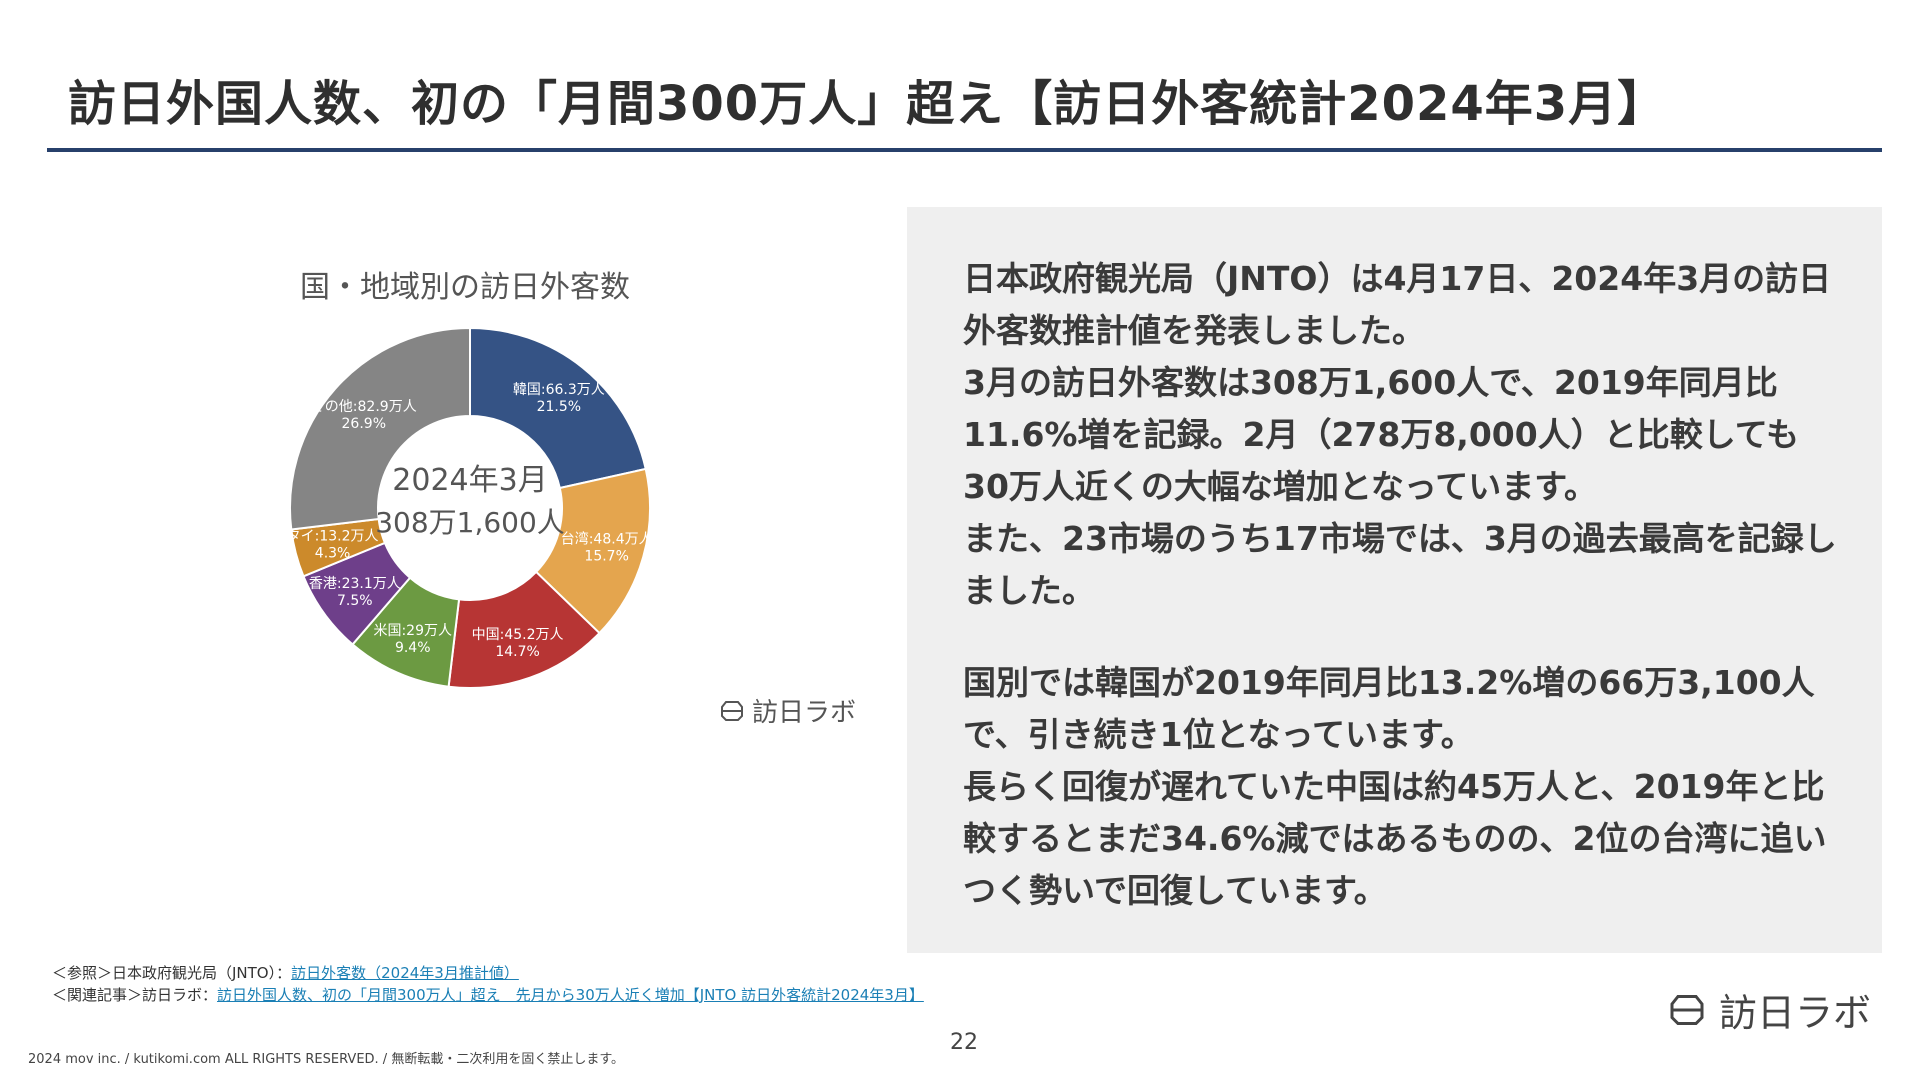 The height and width of the screenshot is (1080, 1919). What do you see at coordinates (333, 554) in the screenshot?
I see `slice-percent-label: 4.3%` at bounding box center [333, 554].